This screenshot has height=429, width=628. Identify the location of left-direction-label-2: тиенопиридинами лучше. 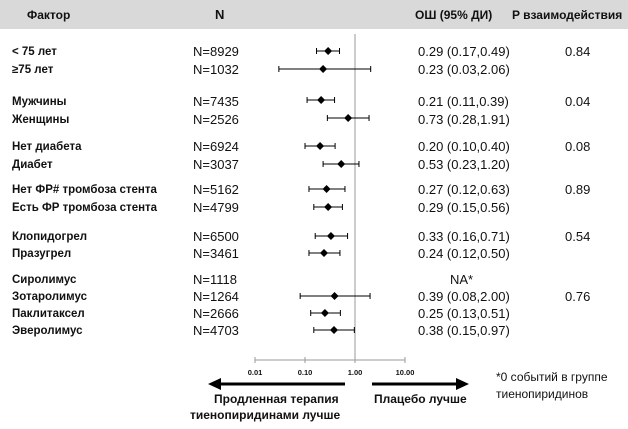
(265, 415).